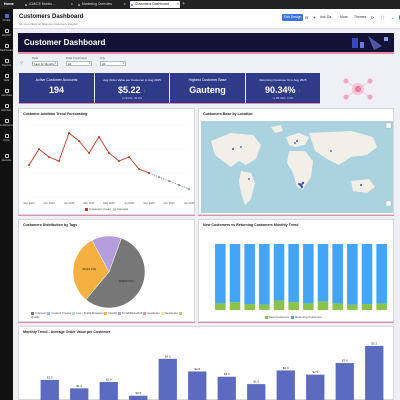 Image resolution: width=400 pixels, height=400 pixels. I want to click on tab-marketing-overview: Marketing Overview ✕, so click(102, 4).